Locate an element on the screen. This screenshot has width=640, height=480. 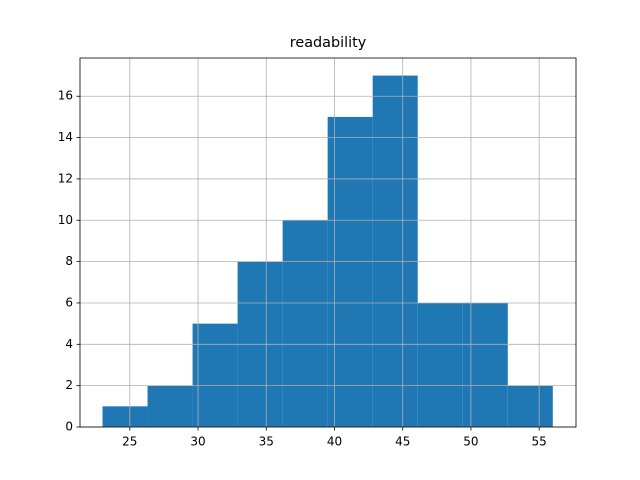
y-tick-label: 6 is located at coordinates (69, 302).